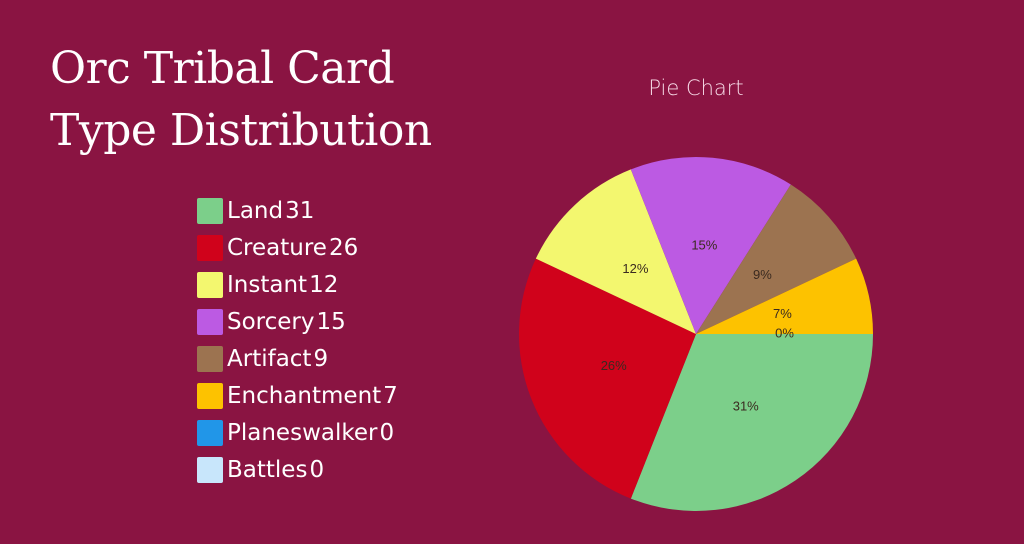 The image size is (1024, 544). I want to click on pie-slice-artifact, so click(776, 259).